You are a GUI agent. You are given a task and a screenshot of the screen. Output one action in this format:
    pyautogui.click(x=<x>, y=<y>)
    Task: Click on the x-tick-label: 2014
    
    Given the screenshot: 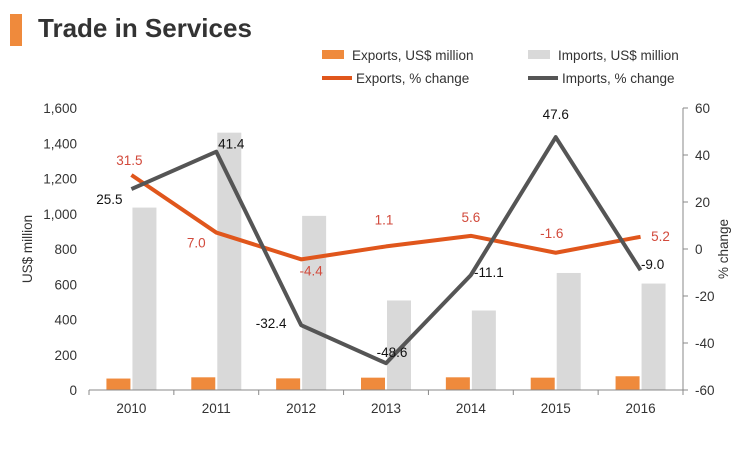 What is the action you would take?
    pyautogui.click(x=471, y=408)
    